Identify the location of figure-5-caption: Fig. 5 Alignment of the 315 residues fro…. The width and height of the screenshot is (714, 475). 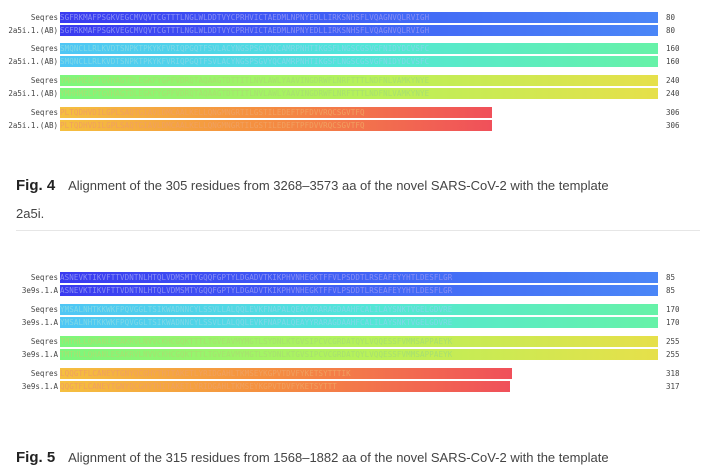
(361, 458).